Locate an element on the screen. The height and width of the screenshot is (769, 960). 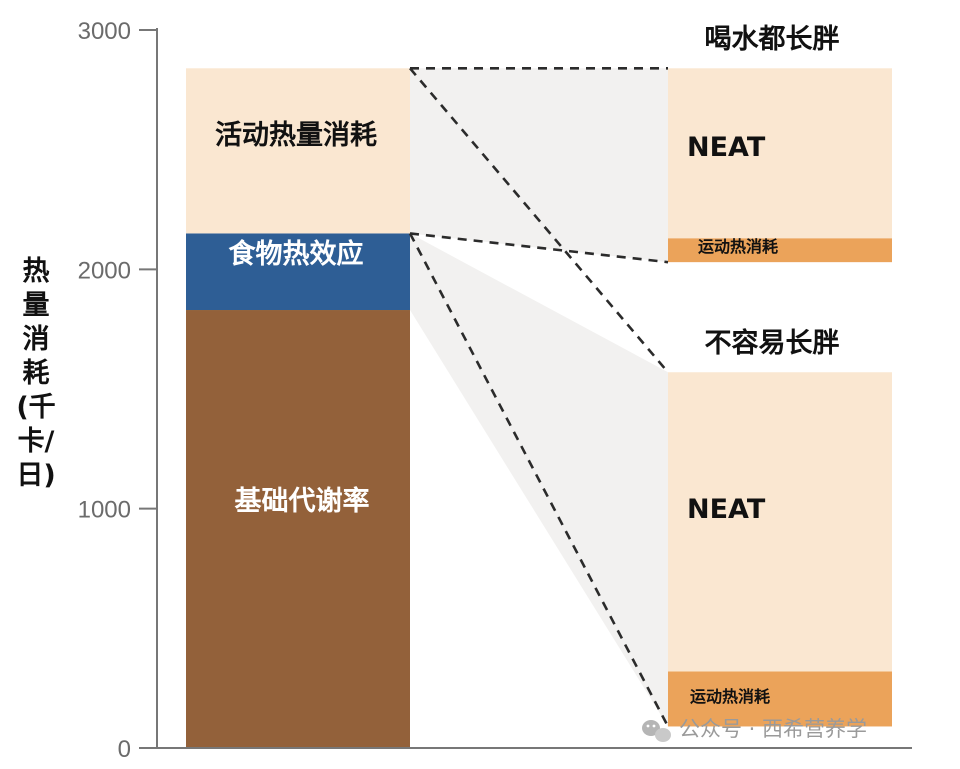
y-tick-label-1: 1000 is located at coordinates (104, 510).